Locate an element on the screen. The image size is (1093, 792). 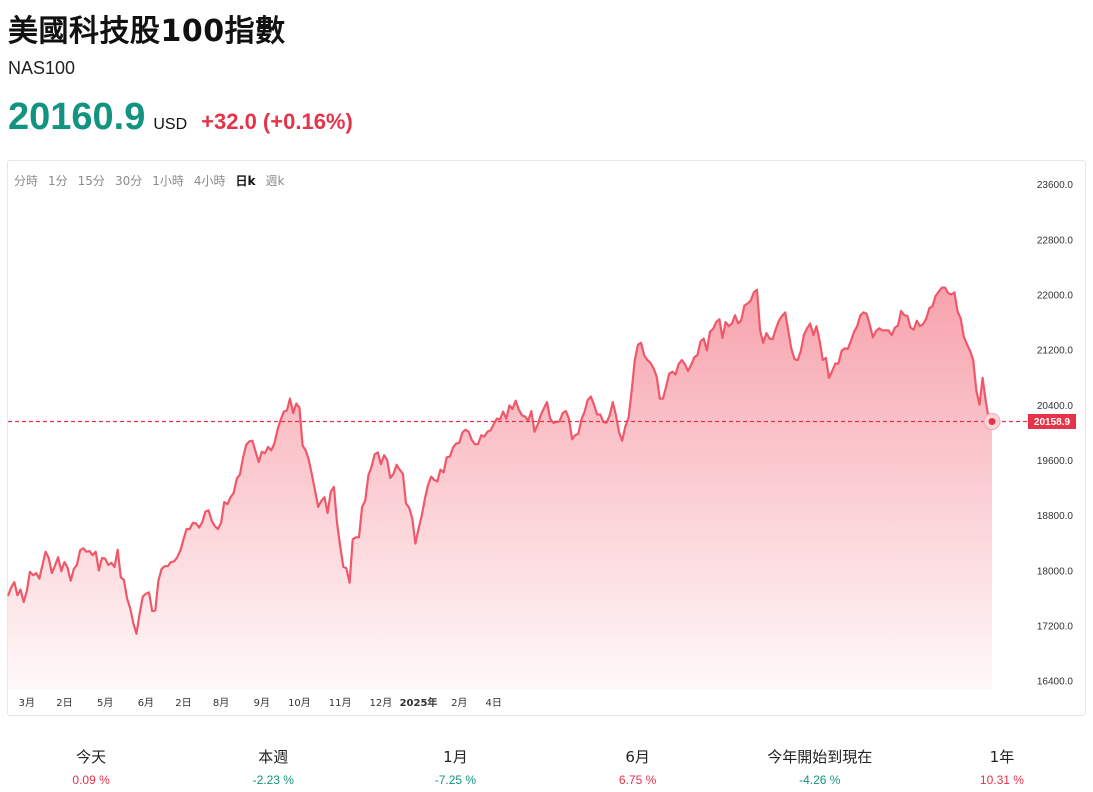
current-price: 20160.9 is located at coordinates (77, 117).